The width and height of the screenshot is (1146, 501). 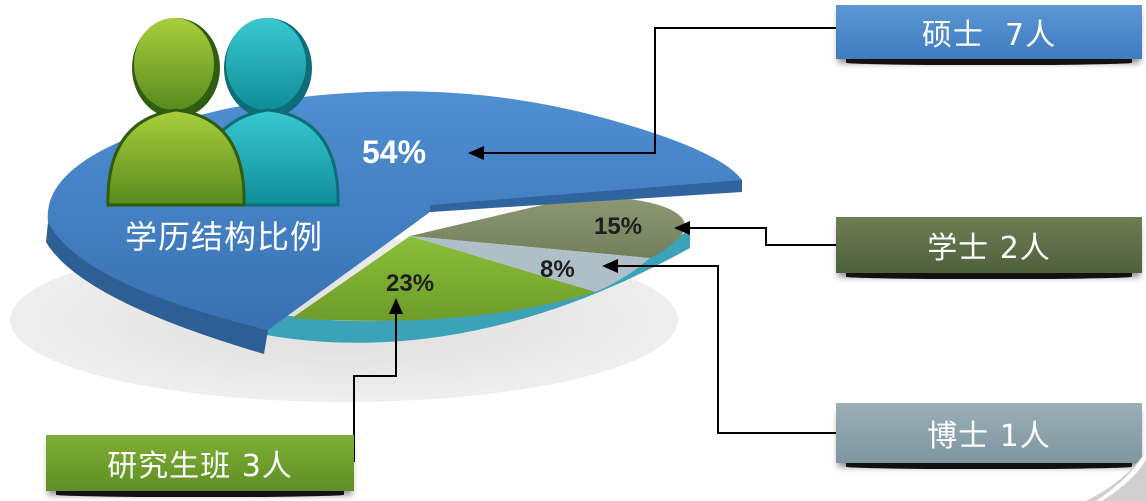 What do you see at coordinates (157, 288) in the screenshot?
I see `pie-slice-master-side` at bounding box center [157, 288].